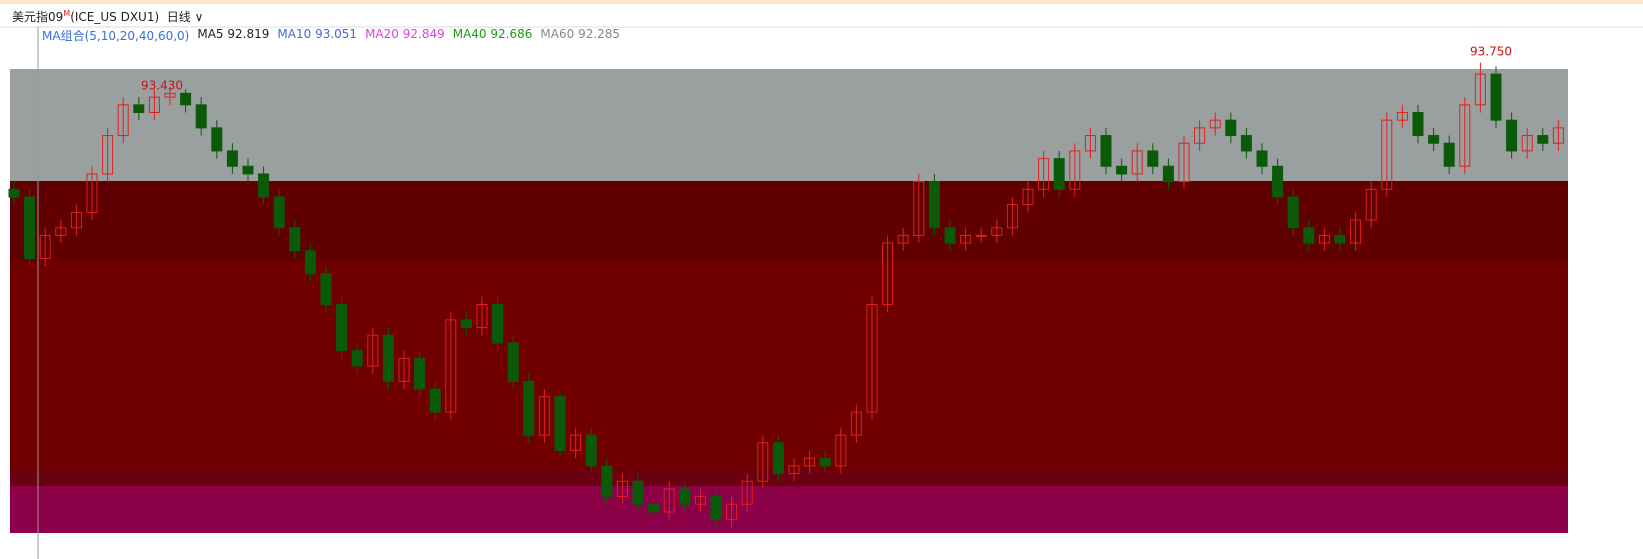 The height and width of the screenshot is (559, 1643). I want to click on ma-item: MA40 92.686, so click(493, 35).